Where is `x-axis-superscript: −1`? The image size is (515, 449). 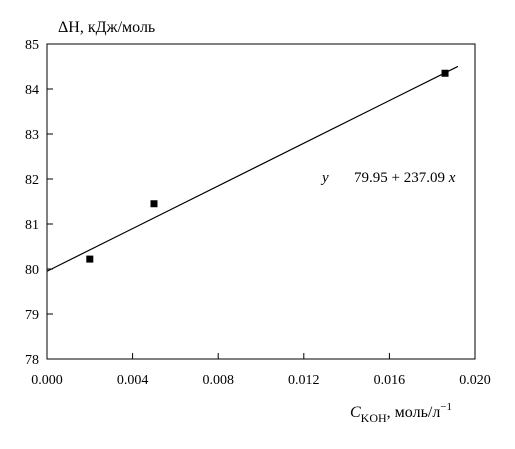
x-axis-superscript: −1 is located at coordinates (446, 407).